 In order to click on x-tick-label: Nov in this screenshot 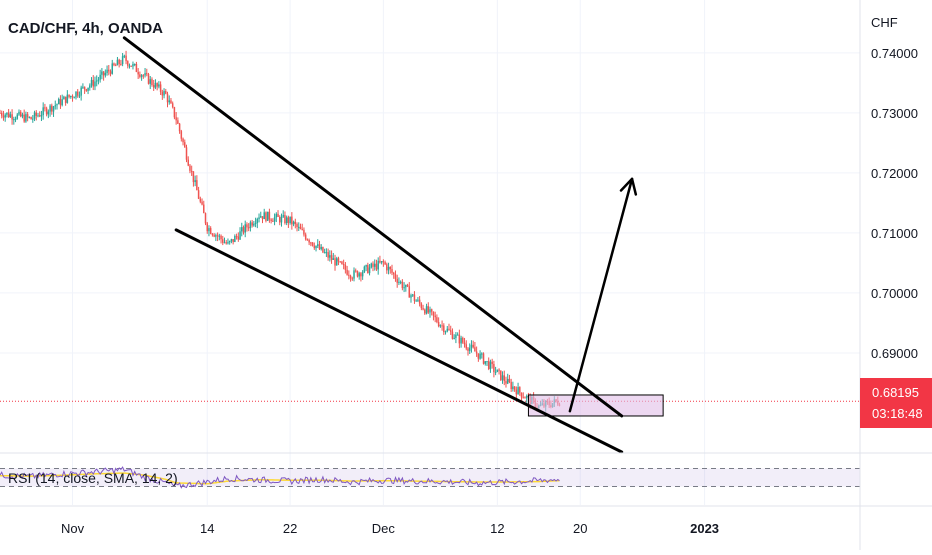, I will do `click(73, 528)`.